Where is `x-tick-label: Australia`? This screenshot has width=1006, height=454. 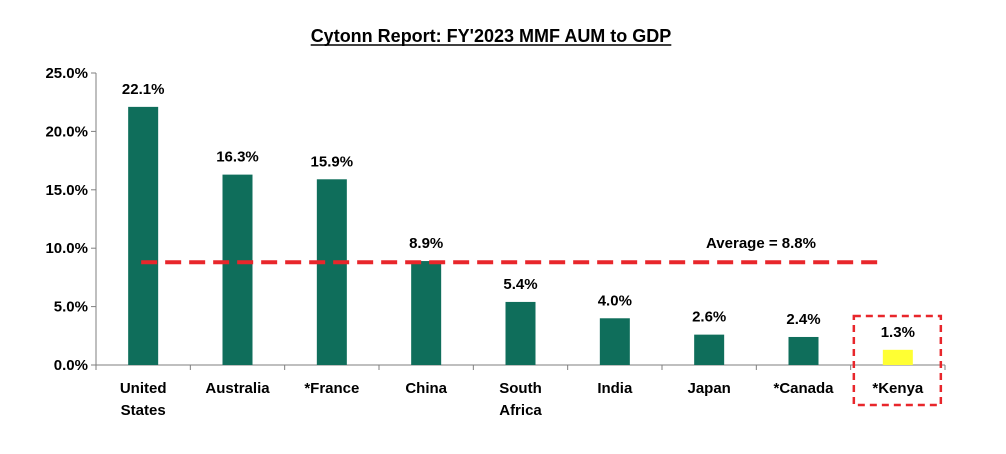
x-tick-label: Australia is located at coordinates (237, 388).